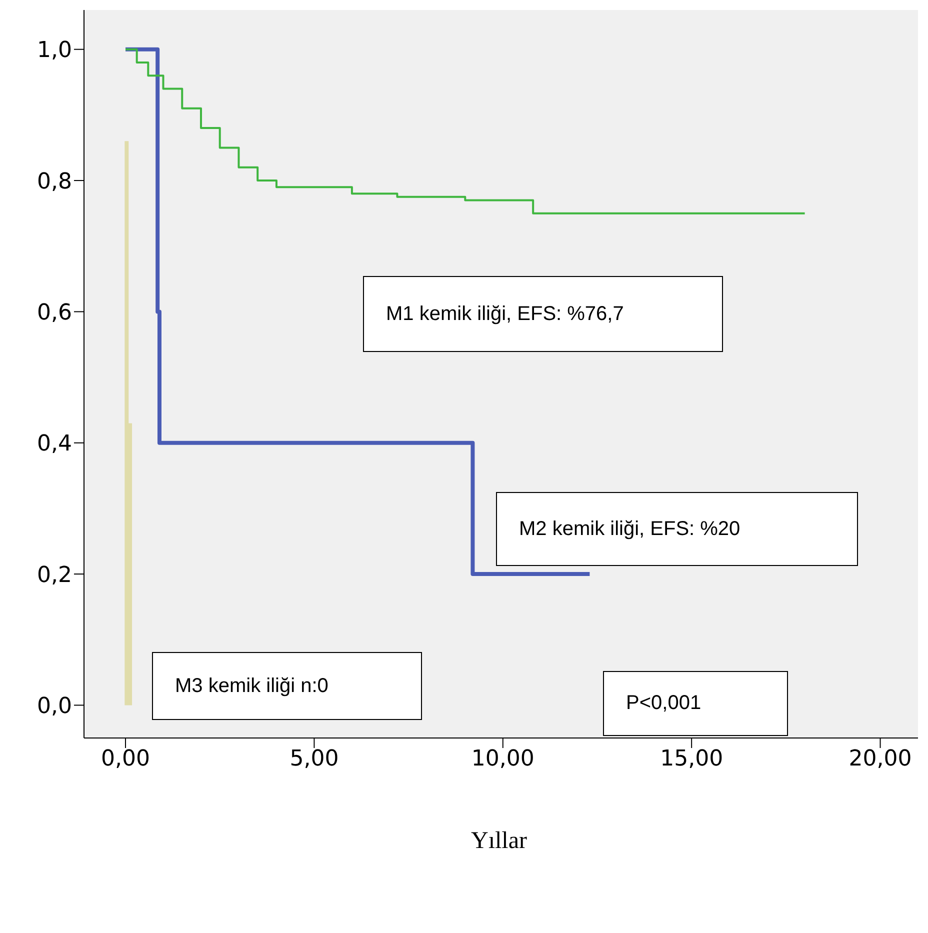  Describe the element at coordinates (692, 759) in the screenshot. I see `x-tick-label: 15,00` at that location.